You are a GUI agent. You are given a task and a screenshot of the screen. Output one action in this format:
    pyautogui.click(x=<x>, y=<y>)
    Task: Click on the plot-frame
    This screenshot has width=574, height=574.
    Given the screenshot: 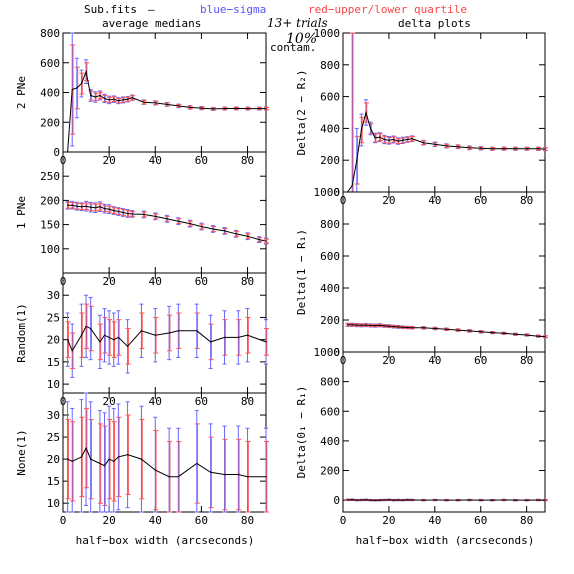 What is the action you would take?
    pyautogui.click(x=444, y=112)
    